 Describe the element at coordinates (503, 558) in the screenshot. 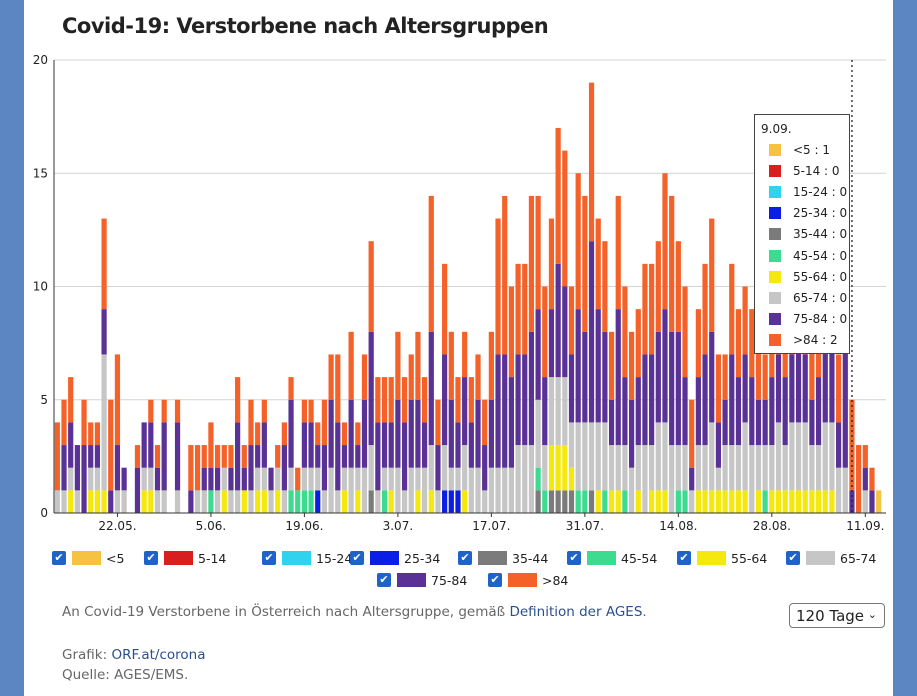

I see `legend-item-35-44: ✔ 35-44` at that location.